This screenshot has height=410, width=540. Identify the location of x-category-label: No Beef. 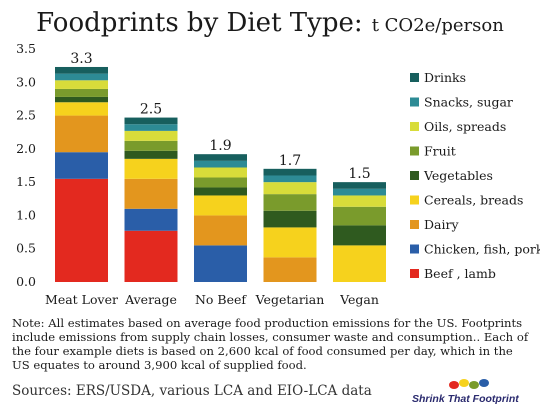
(221, 299).